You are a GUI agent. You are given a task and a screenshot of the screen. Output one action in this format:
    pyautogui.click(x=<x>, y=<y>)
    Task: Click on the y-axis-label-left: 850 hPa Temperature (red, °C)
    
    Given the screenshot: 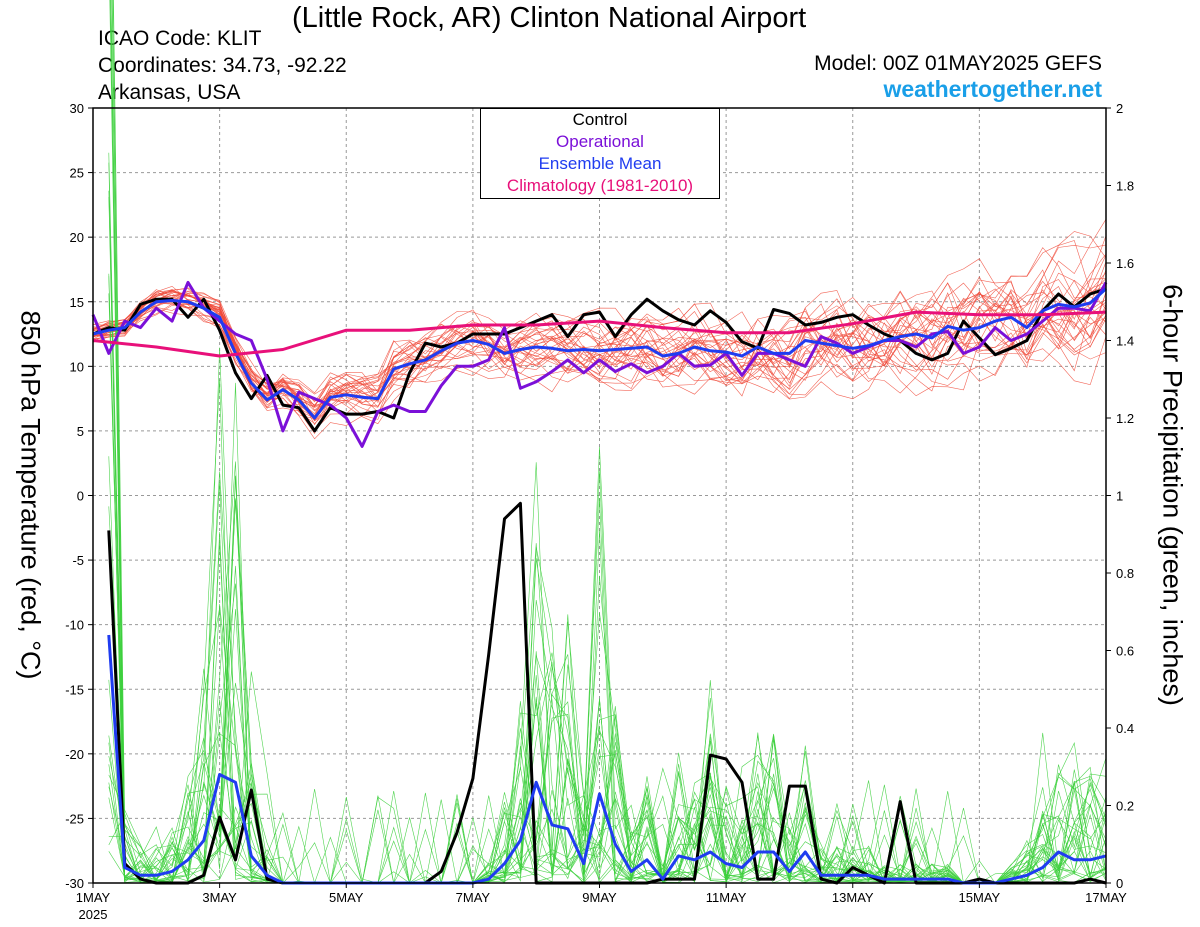 What is the action you would take?
    pyautogui.click(x=30, y=495)
    